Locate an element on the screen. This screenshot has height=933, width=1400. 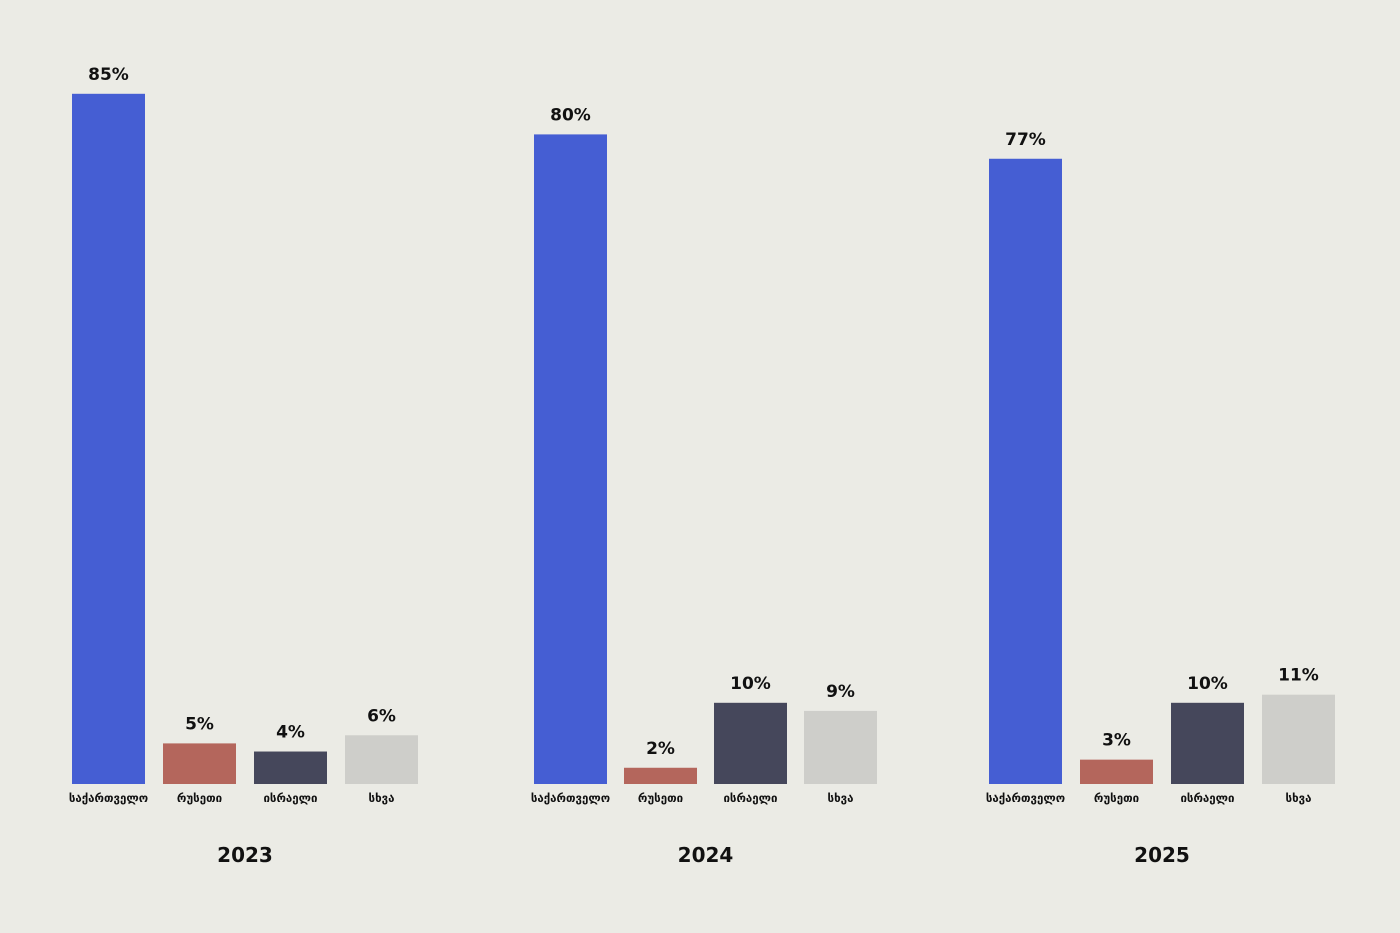
year-label-2023: 2023 is located at coordinates (245, 855).